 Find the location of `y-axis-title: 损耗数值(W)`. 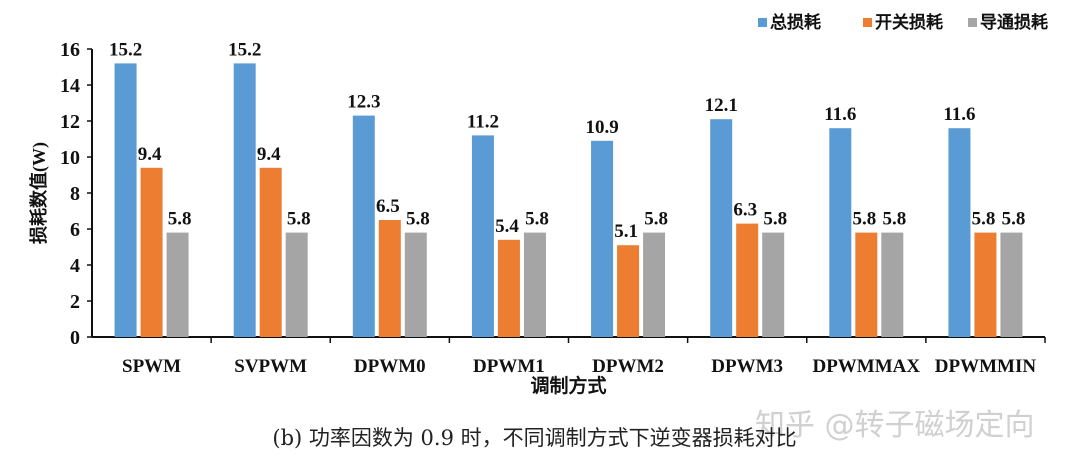

y-axis-title: 损耗数值(W) is located at coordinates (39, 193).